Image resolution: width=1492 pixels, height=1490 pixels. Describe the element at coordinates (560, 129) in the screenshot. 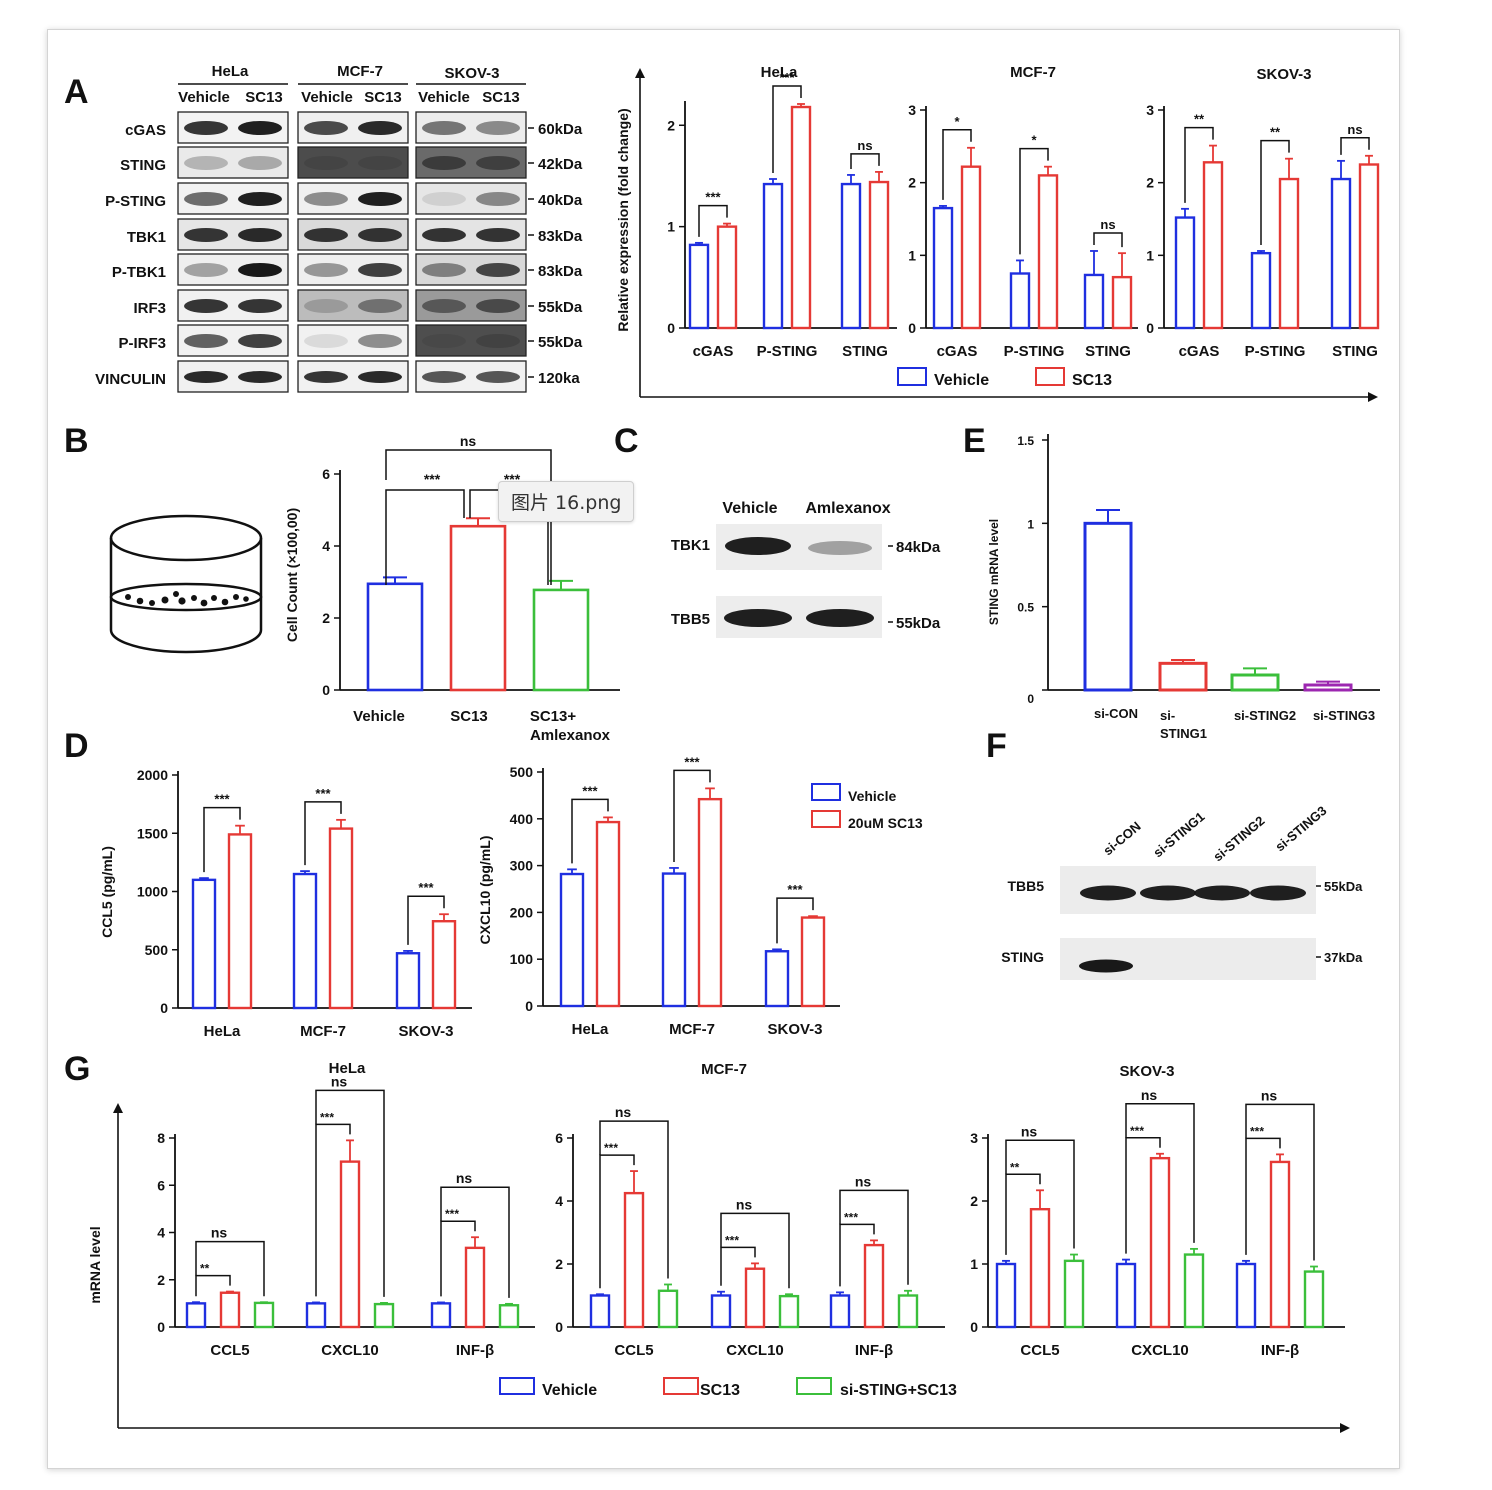

I see `blot-size-label: 60kDa` at that location.